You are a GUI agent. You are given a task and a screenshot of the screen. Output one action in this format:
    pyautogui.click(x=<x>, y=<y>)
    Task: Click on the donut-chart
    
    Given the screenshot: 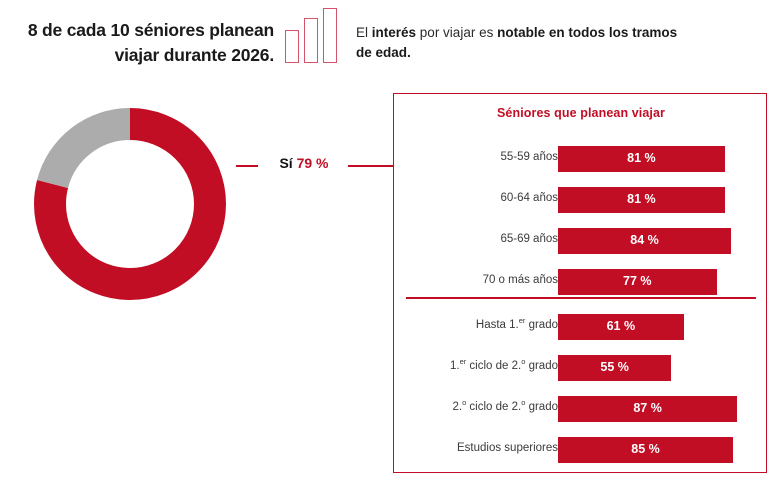 What is the action you would take?
    pyautogui.click(x=130, y=204)
    